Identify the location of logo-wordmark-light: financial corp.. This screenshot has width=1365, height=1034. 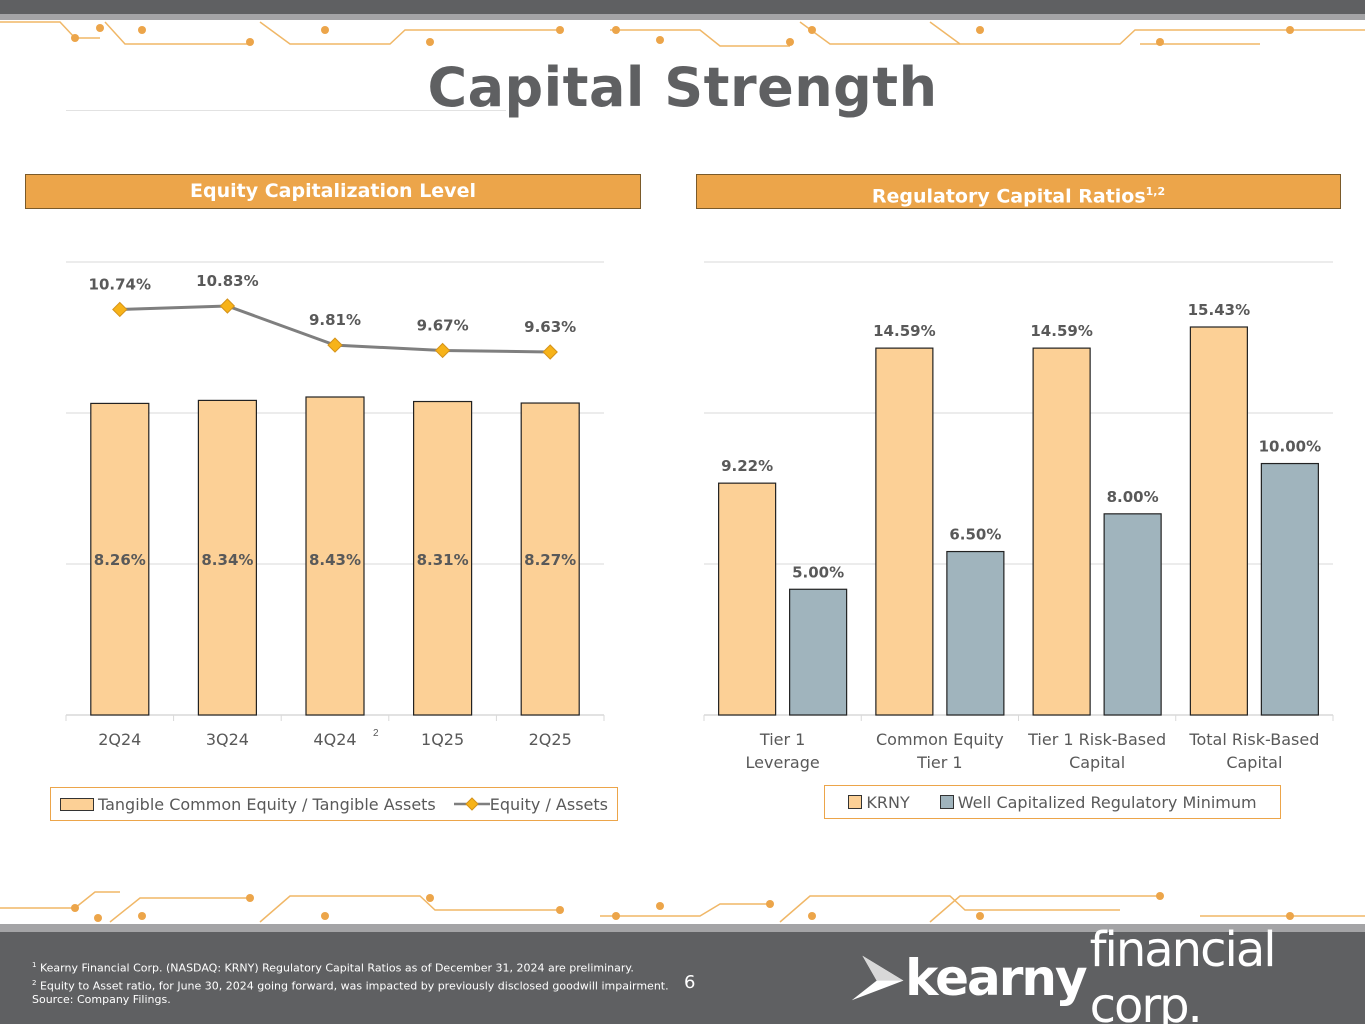
(1183, 978).